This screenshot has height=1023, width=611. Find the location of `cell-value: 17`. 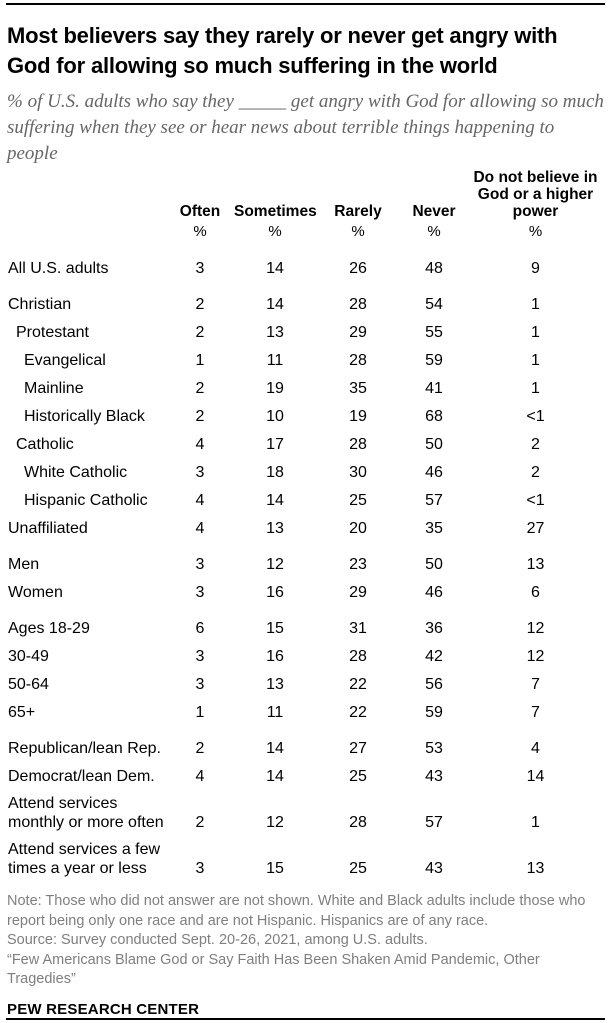

cell-value: 17 is located at coordinates (275, 444).